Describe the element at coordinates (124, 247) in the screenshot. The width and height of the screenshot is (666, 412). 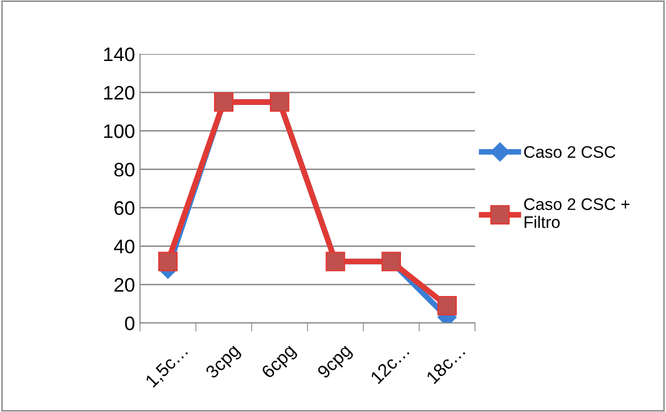
I see `y-tick-label: 40` at that location.